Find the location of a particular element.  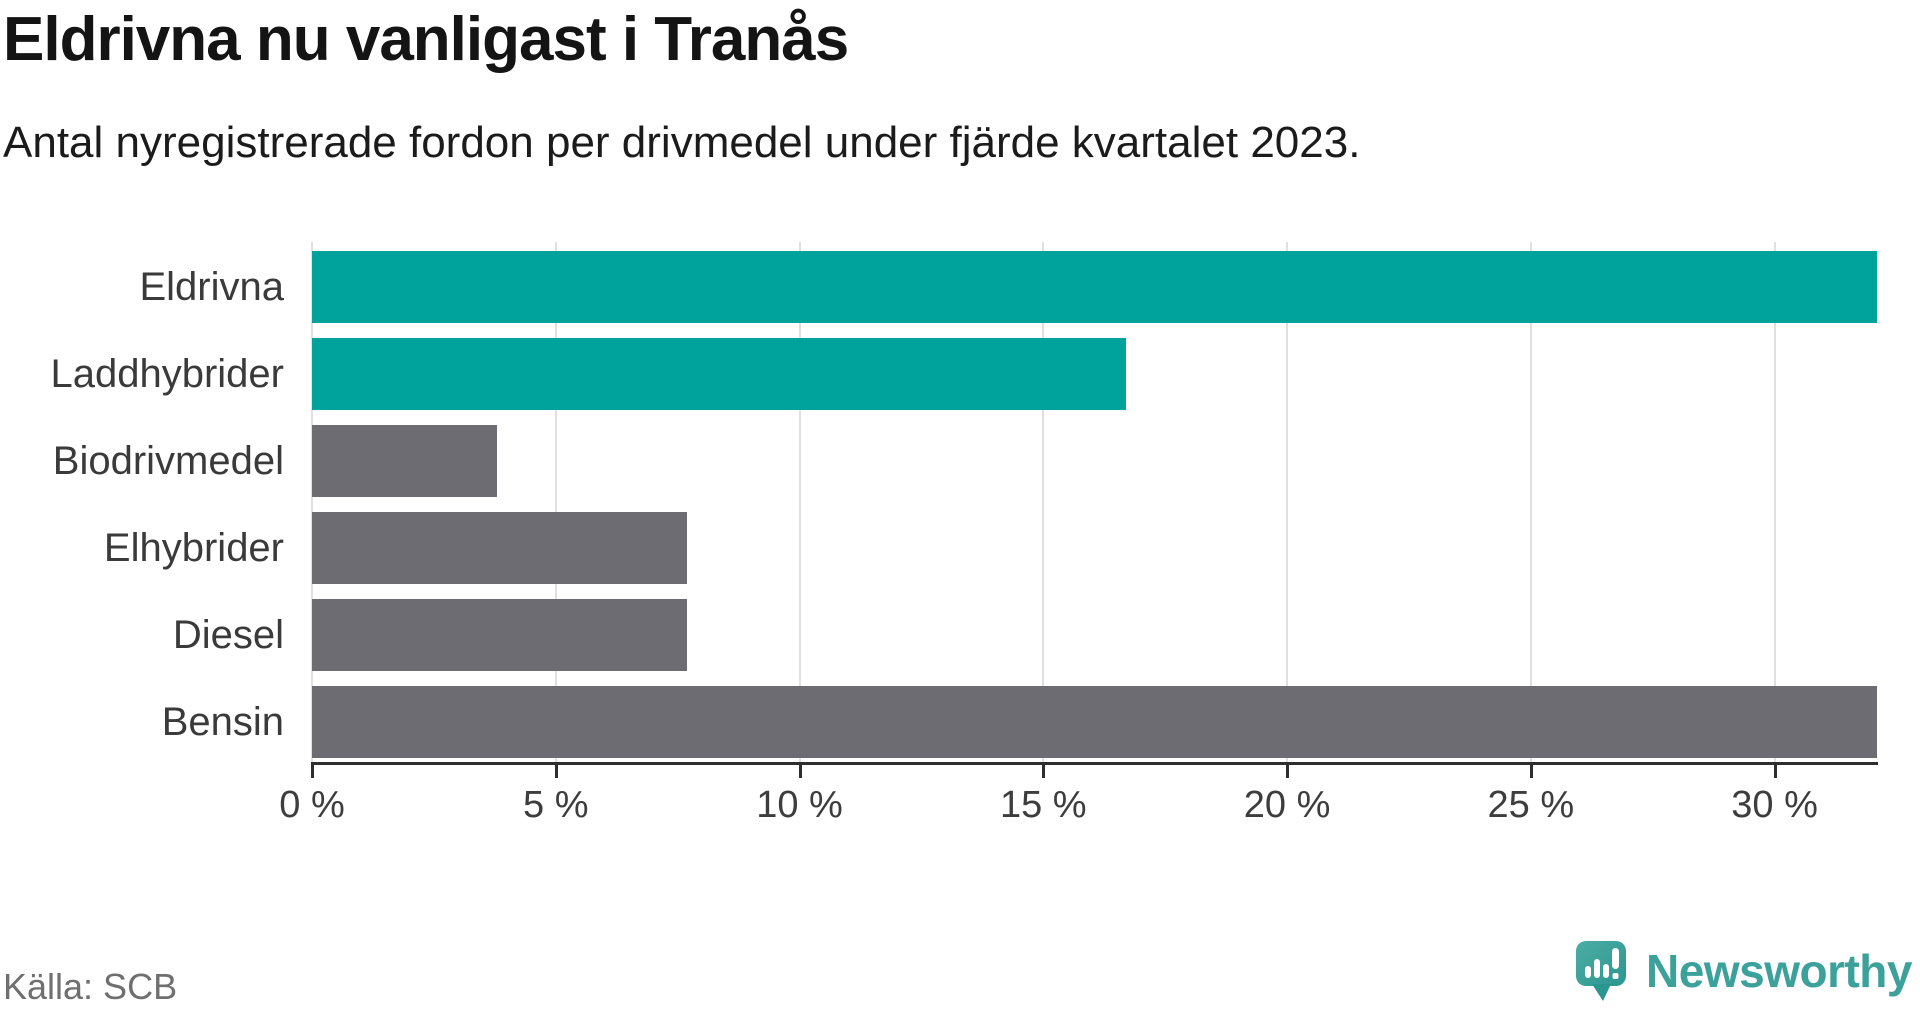

axis-tick-label: 0 % is located at coordinates (312, 805).